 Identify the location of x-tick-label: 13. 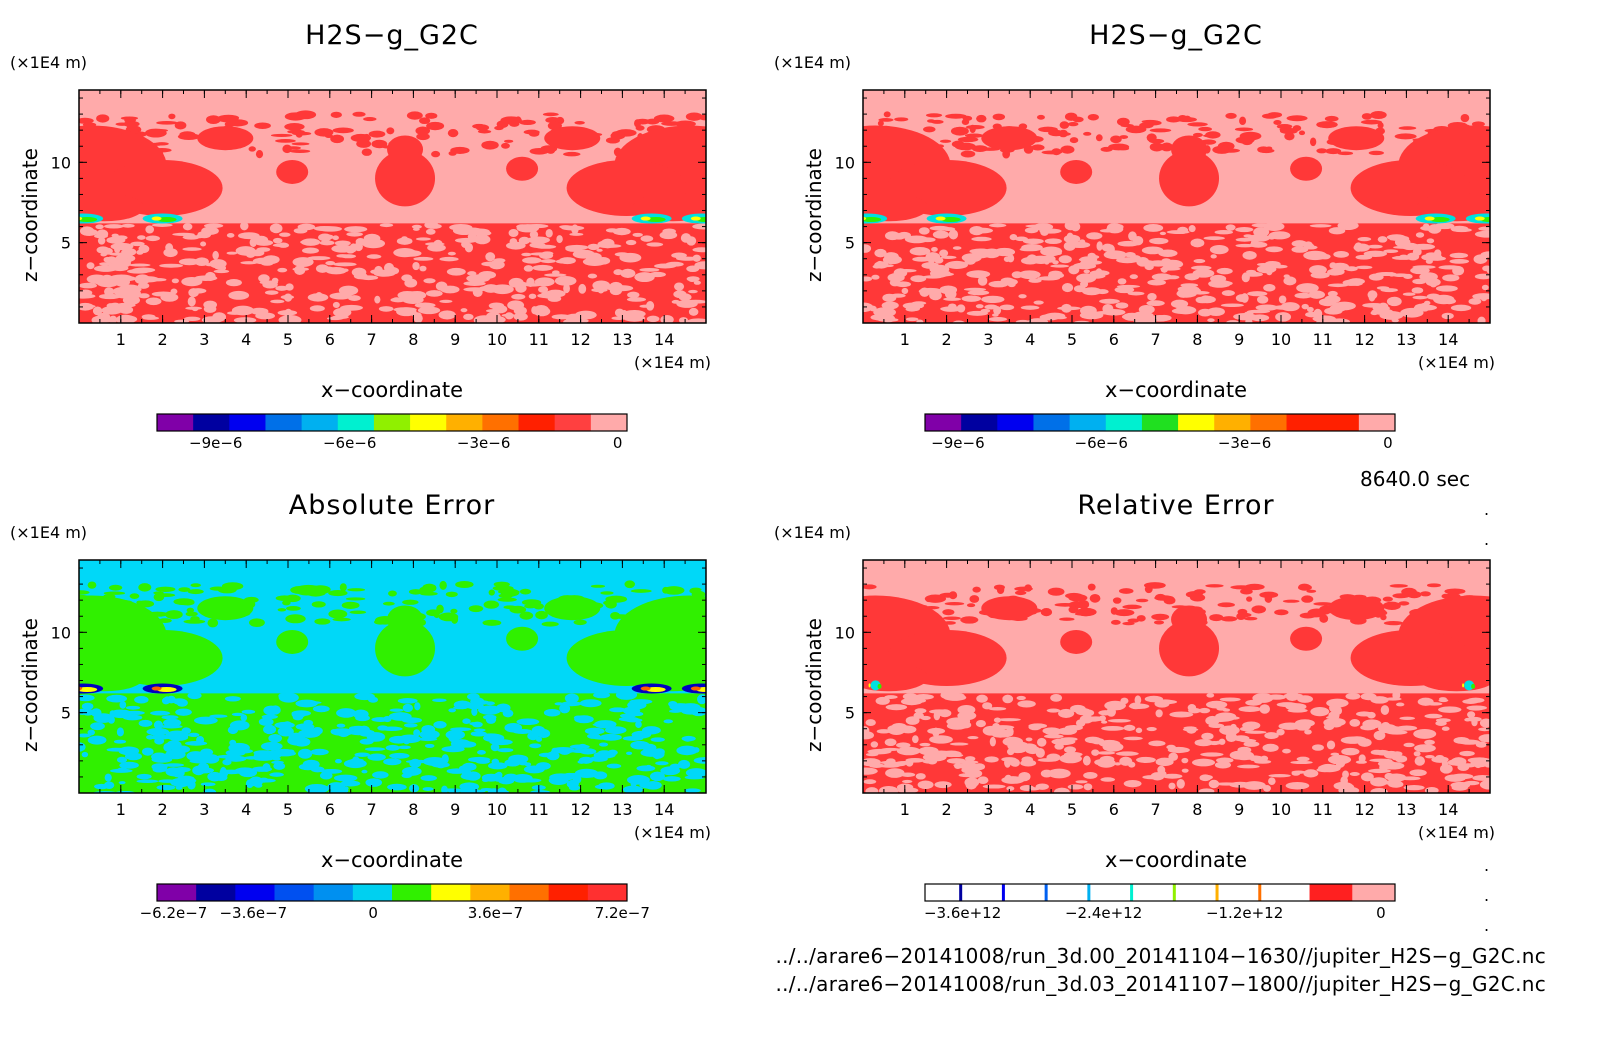
(622, 809).